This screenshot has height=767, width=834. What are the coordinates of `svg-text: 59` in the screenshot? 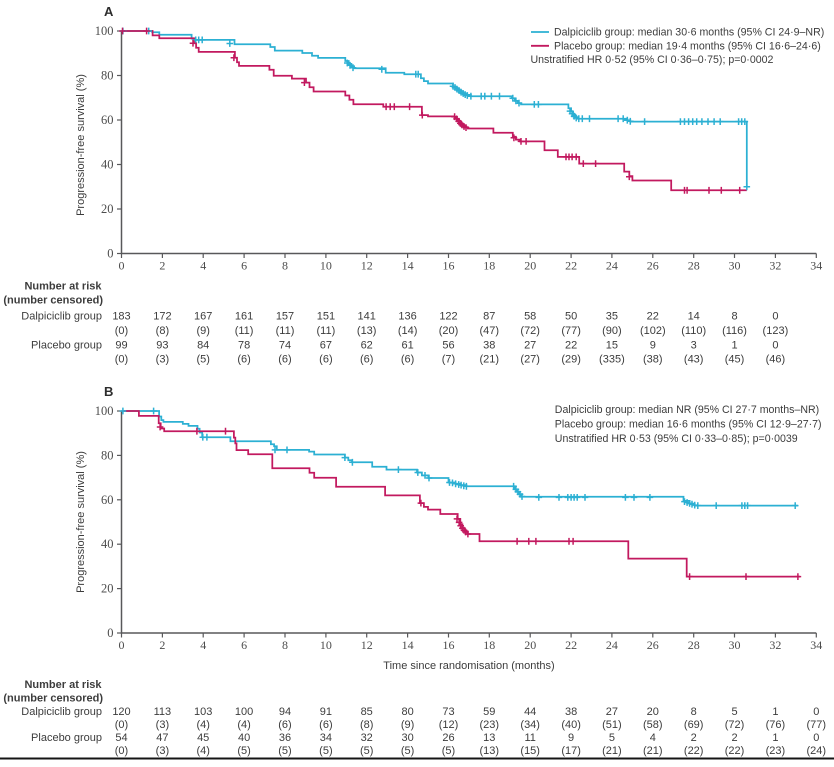 It's located at (489, 712).